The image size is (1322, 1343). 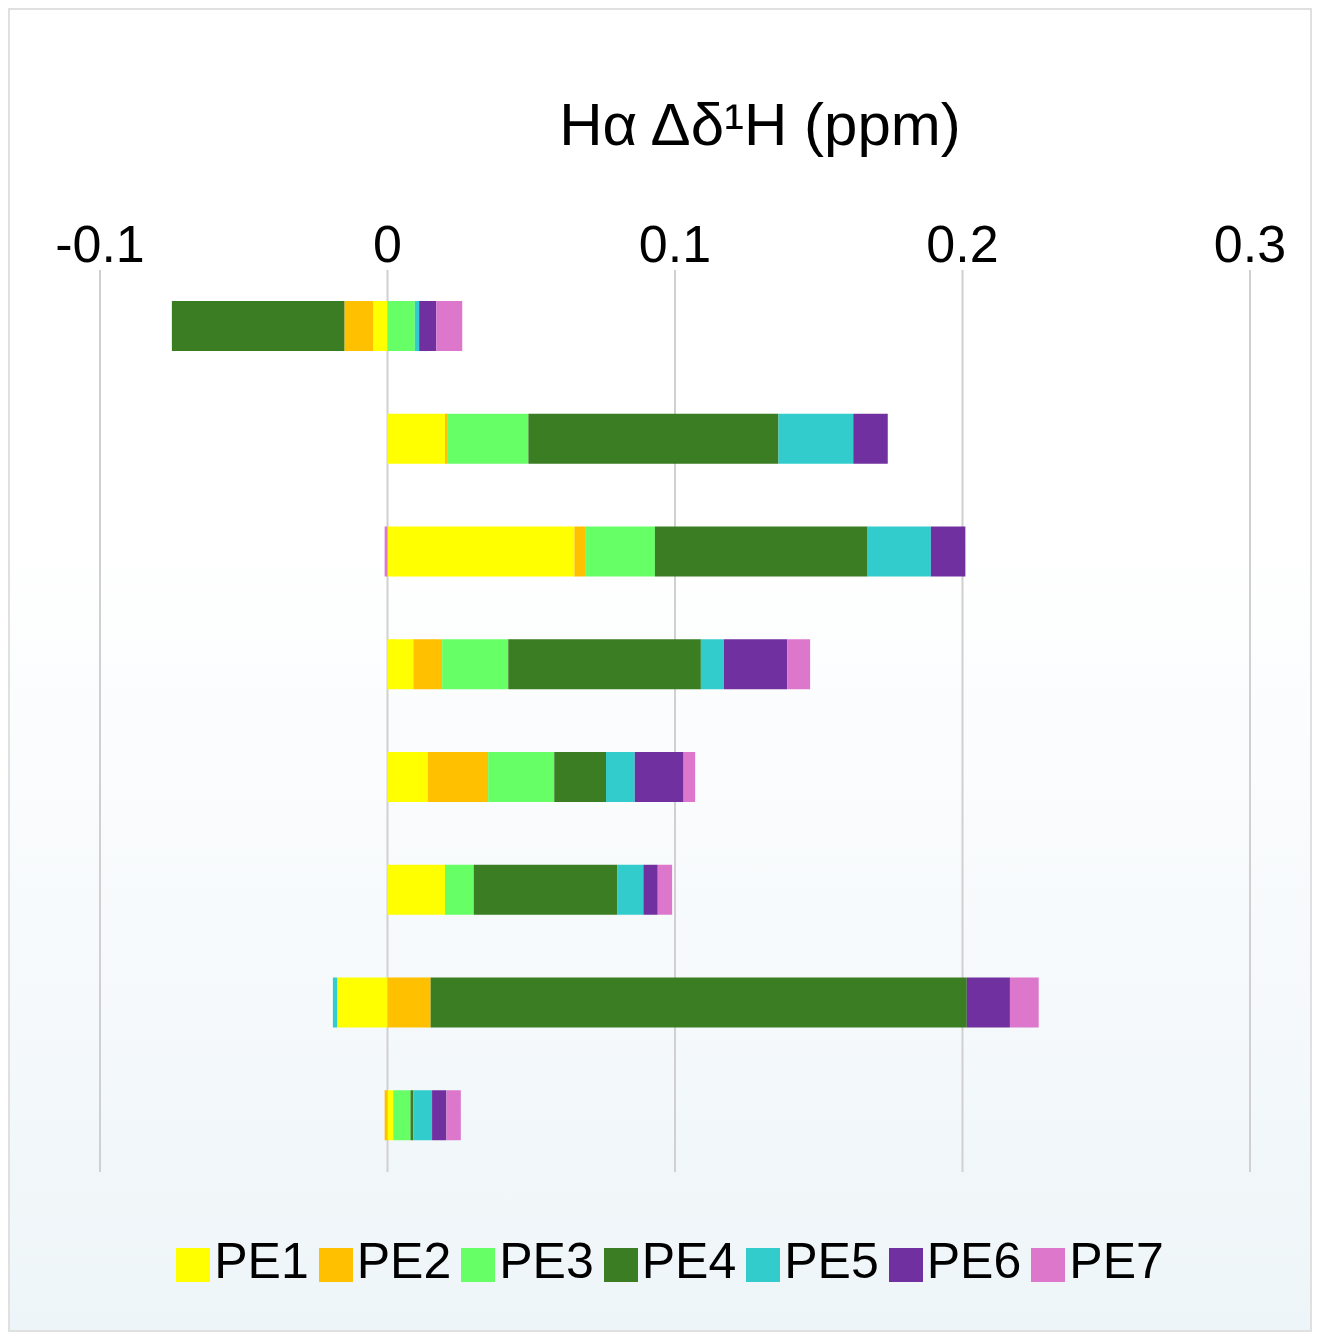 I want to click on legend-label: PE4, so click(x=689, y=1261).